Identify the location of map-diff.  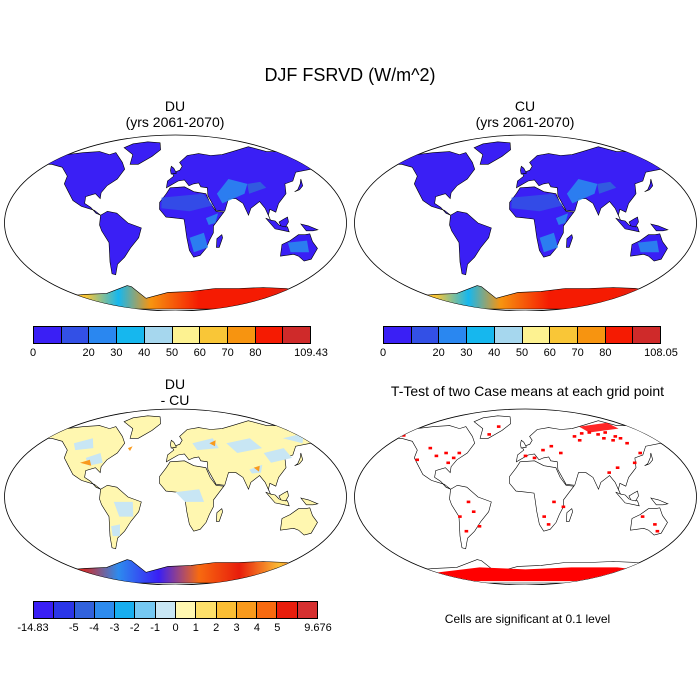
(175, 496).